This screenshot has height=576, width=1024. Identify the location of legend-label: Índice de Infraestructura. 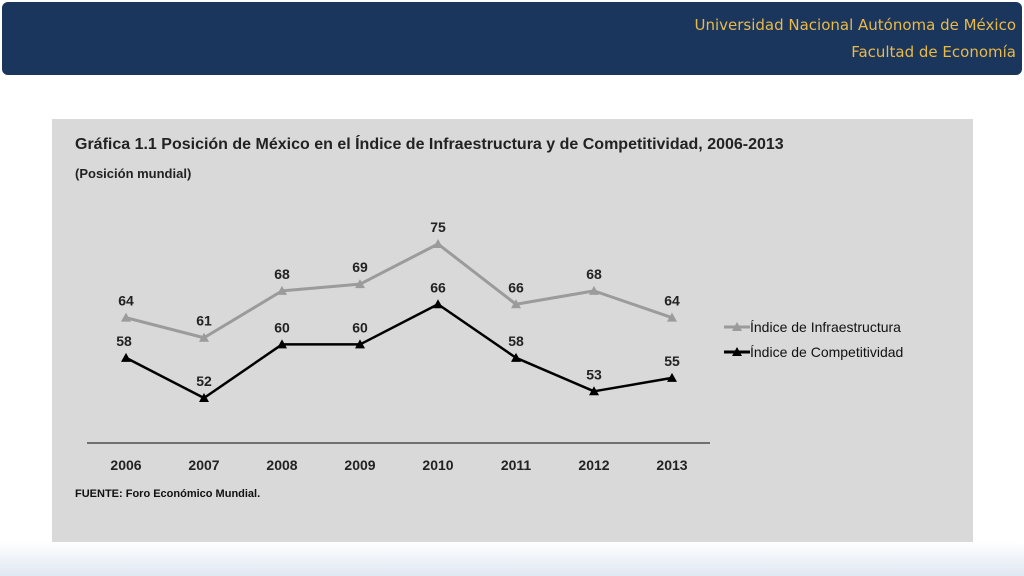
(825, 327).